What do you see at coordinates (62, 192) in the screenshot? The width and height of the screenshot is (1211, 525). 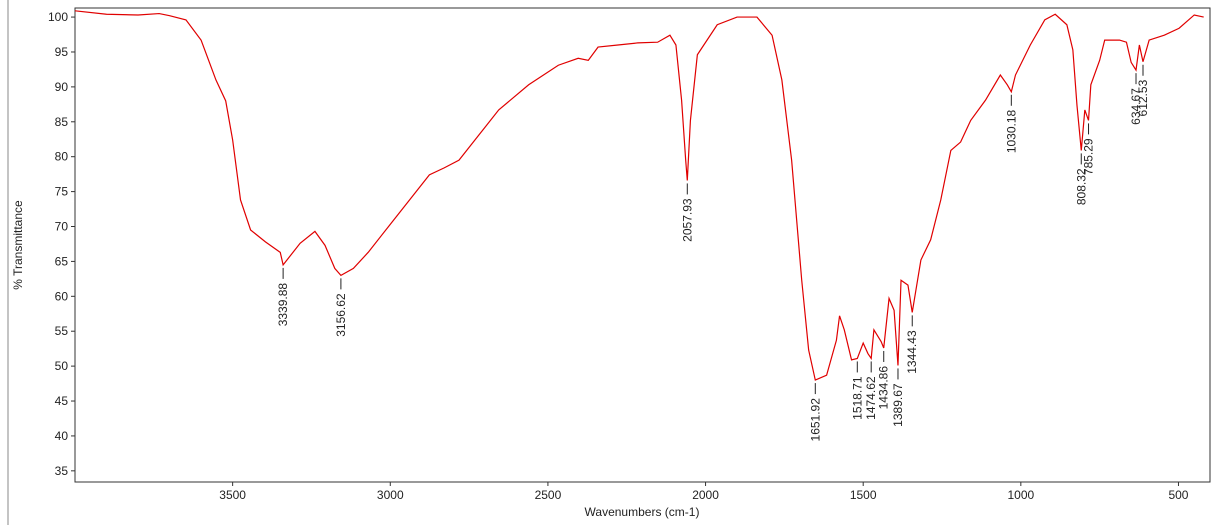 I see `y-tick-label: 75` at bounding box center [62, 192].